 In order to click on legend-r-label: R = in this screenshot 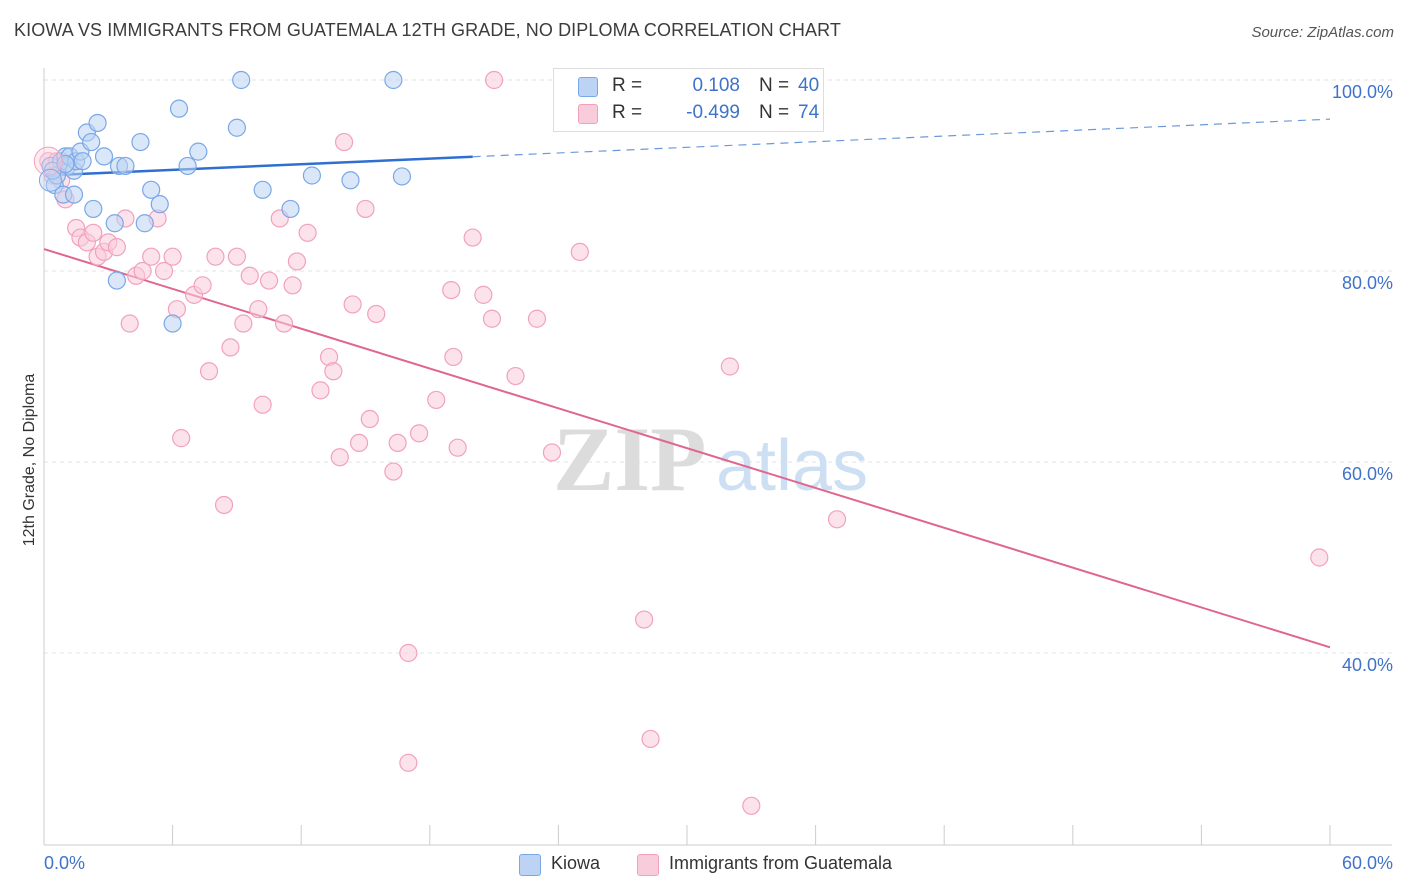, I will do `click(627, 85)`.